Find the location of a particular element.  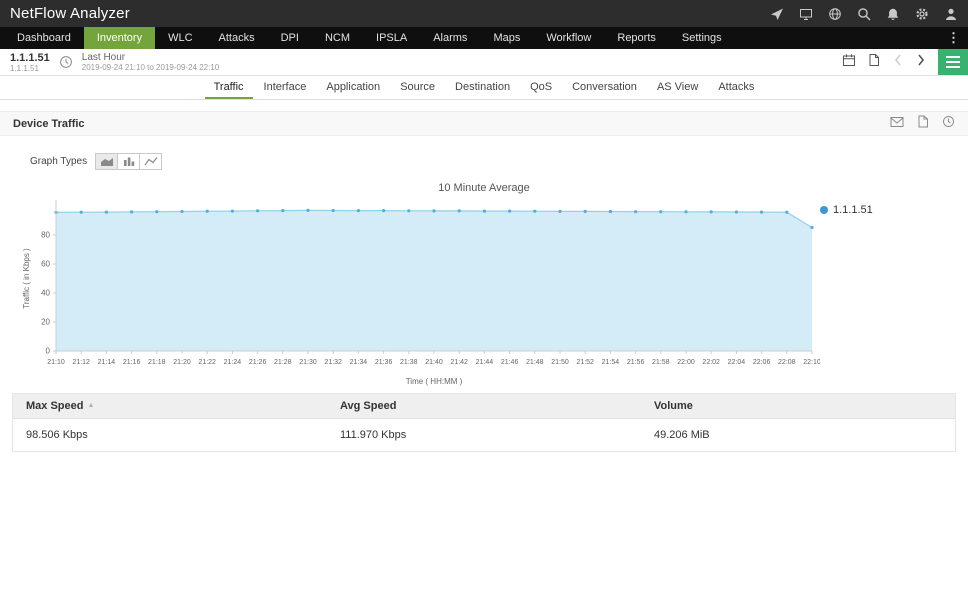

menu-button is located at coordinates (953, 62).